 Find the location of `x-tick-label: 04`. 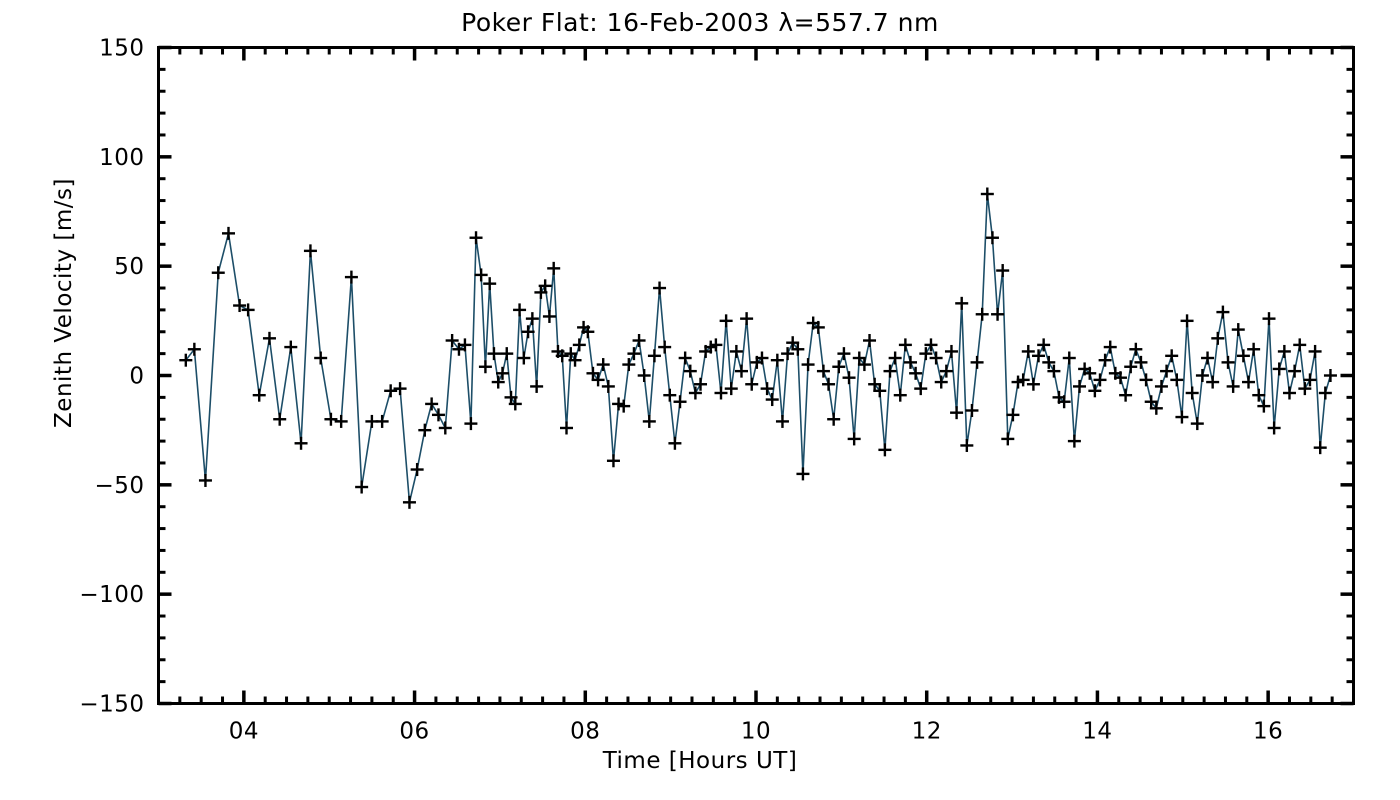

x-tick-label: 04 is located at coordinates (244, 732).